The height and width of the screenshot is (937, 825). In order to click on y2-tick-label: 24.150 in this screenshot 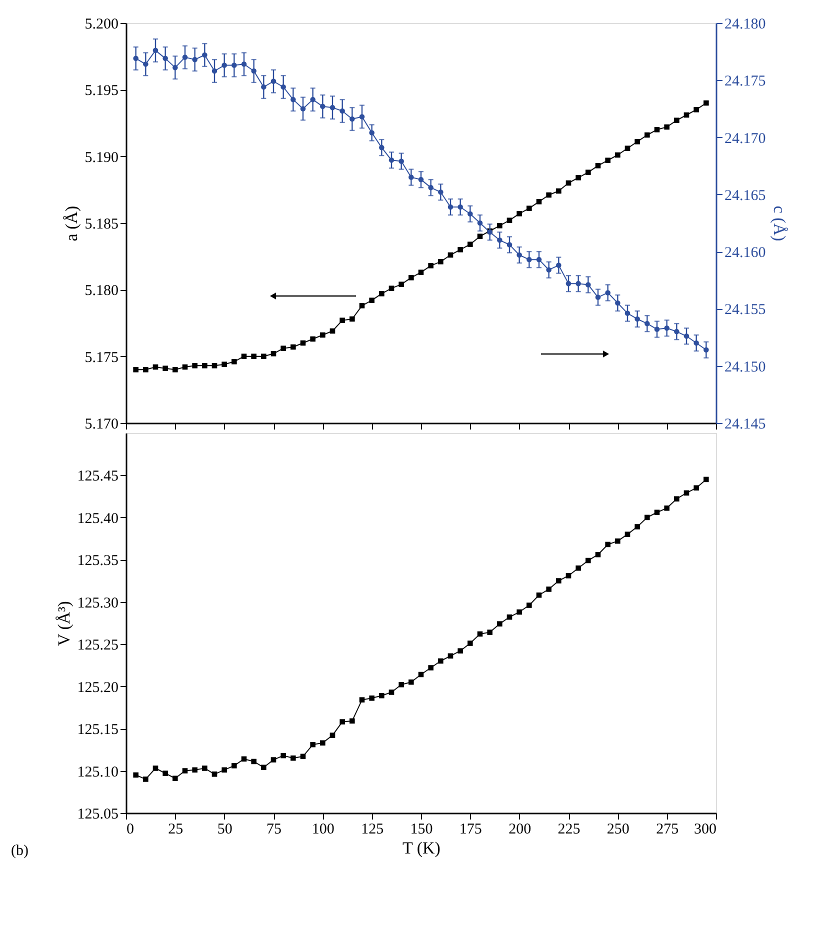, I will do `click(745, 367)`.